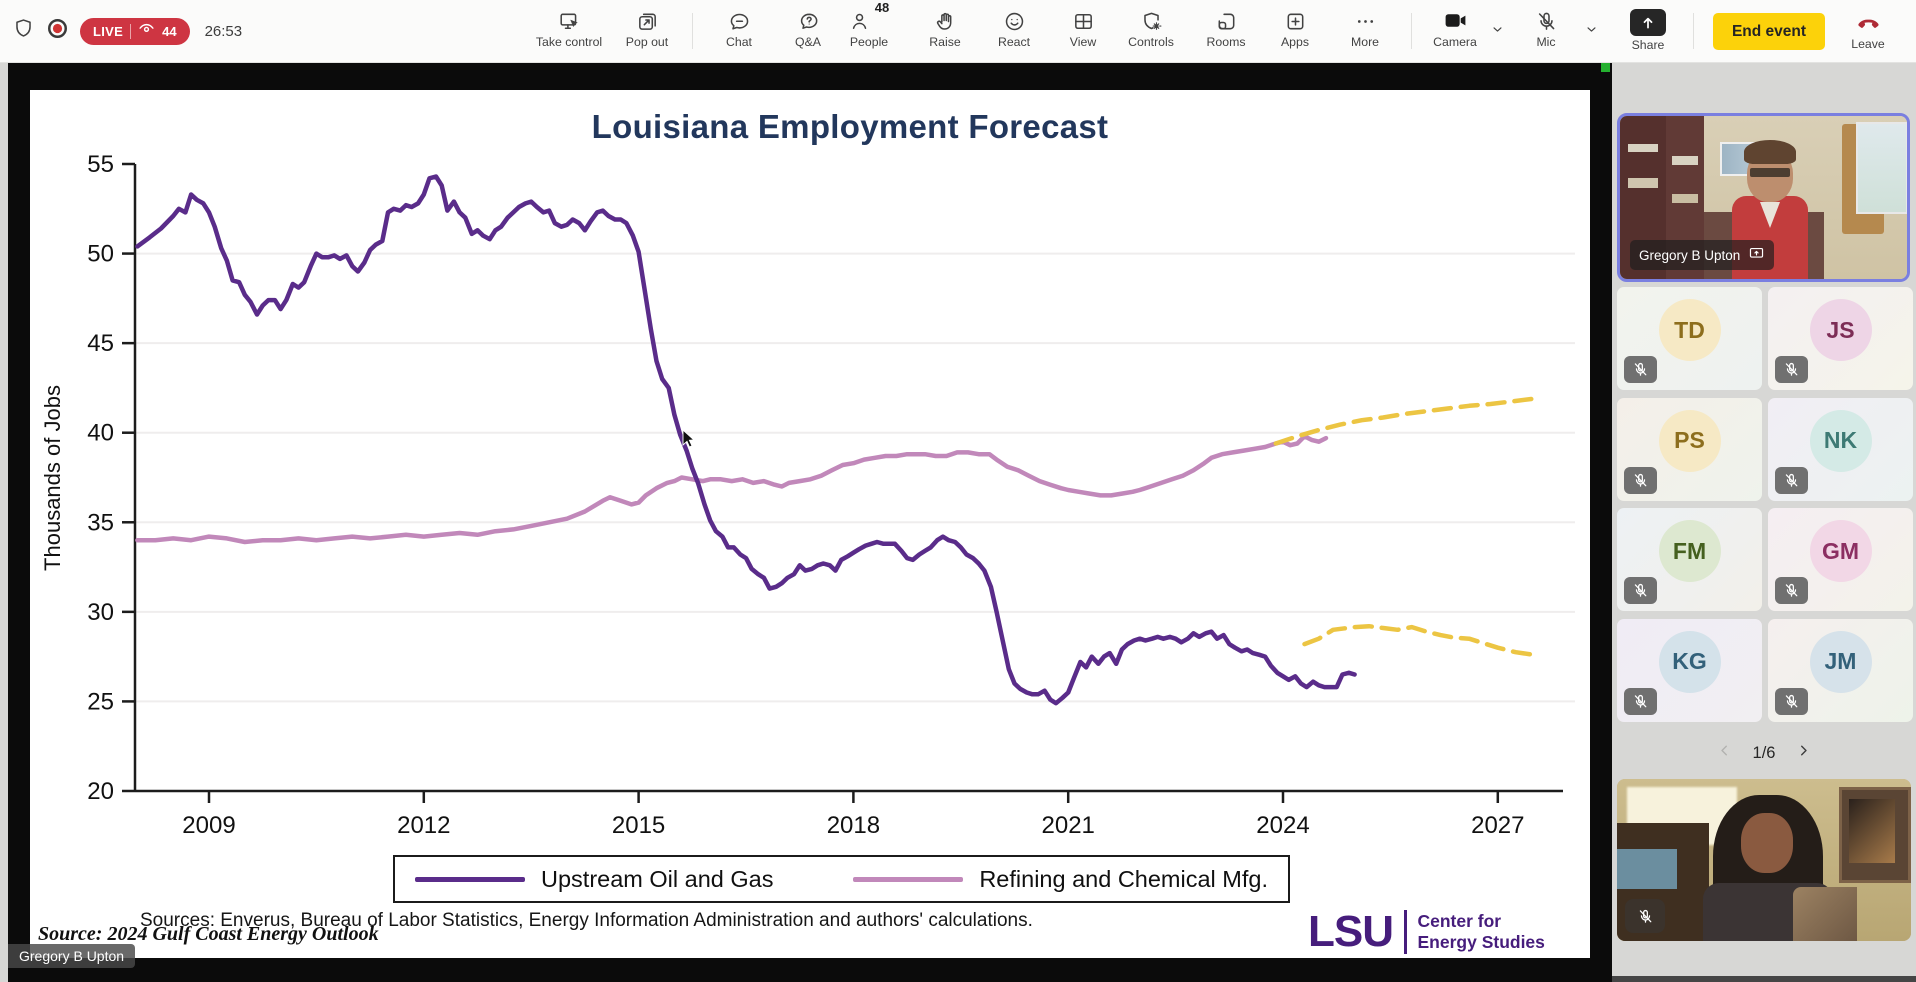 Image resolution: width=1916 pixels, height=982 pixels. What do you see at coordinates (1083, 20) in the screenshot?
I see `view-icon` at bounding box center [1083, 20].